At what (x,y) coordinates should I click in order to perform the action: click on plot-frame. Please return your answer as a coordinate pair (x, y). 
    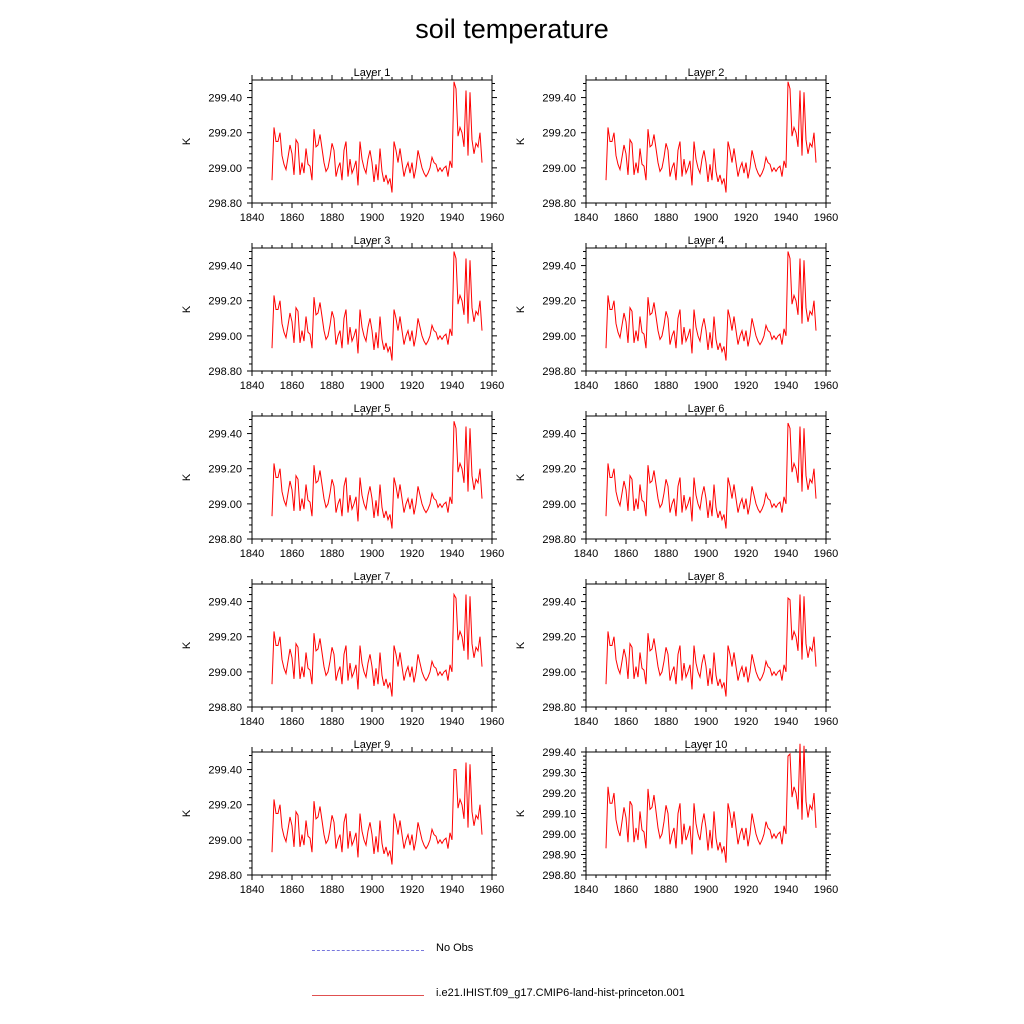
    Looking at the image, I should click on (706, 813).